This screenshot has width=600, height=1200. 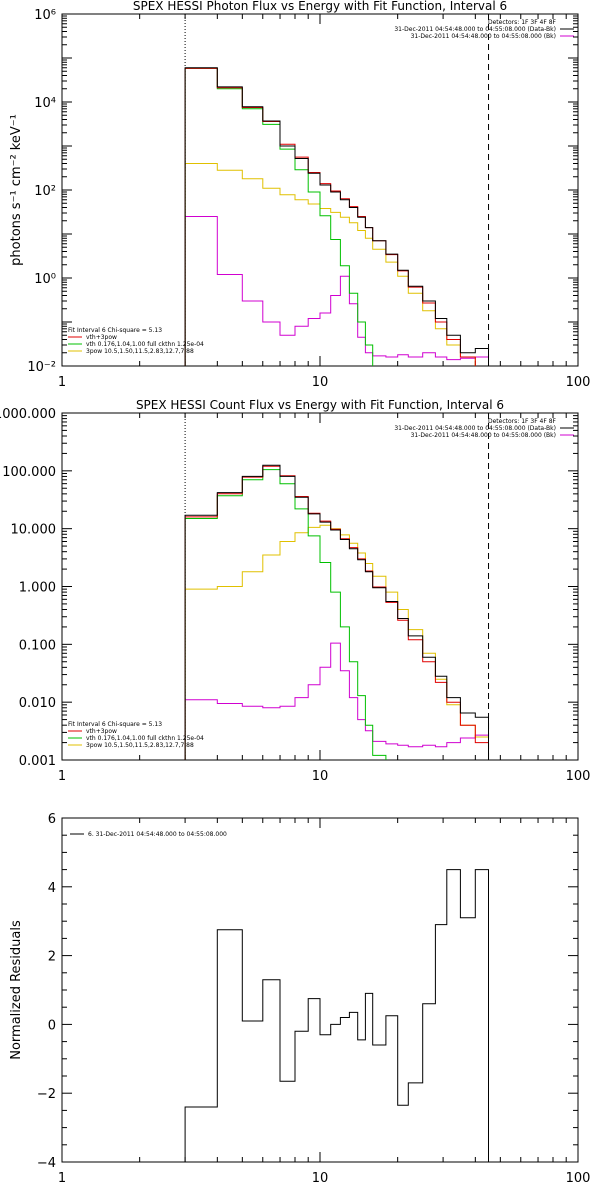 I want to click on y-tick-label: 2, so click(x=52, y=957).